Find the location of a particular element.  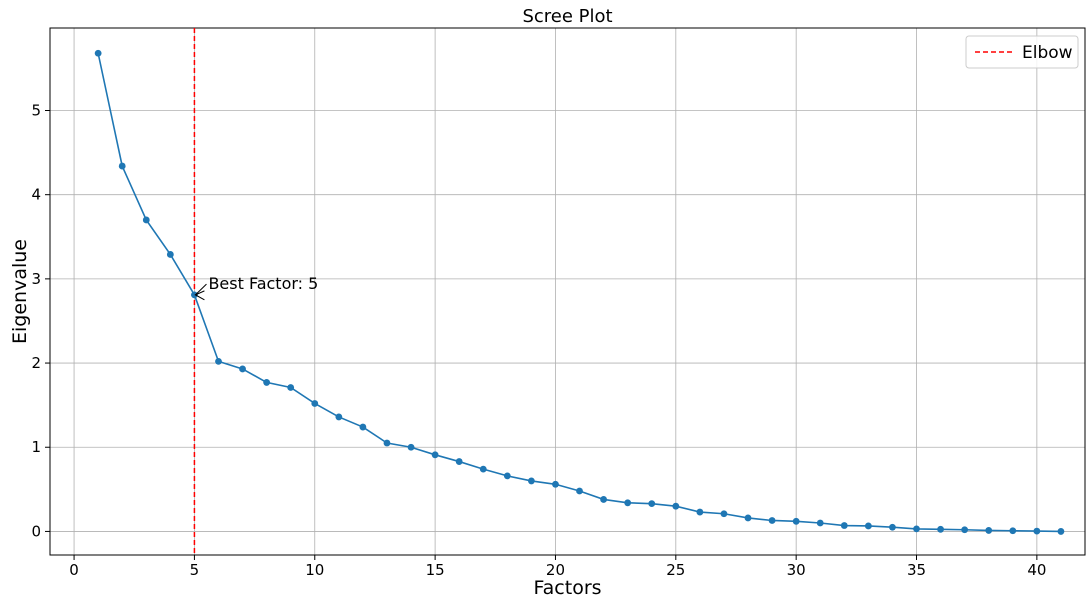

x-tick-label: 30 is located at coordinates (796, 570).